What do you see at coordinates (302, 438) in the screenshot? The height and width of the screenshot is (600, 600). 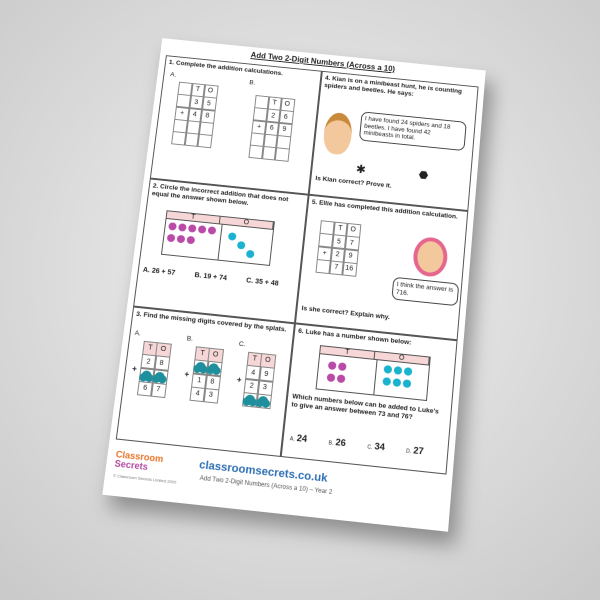 I see `option-number: 24` at bounding box center [302, 438].